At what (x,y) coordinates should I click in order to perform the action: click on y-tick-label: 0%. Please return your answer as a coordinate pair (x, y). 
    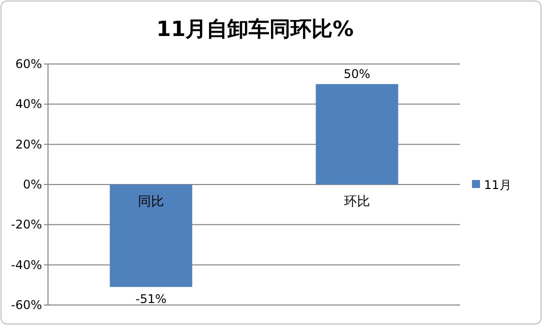
    Looking at the image, I should click on (32, 185).